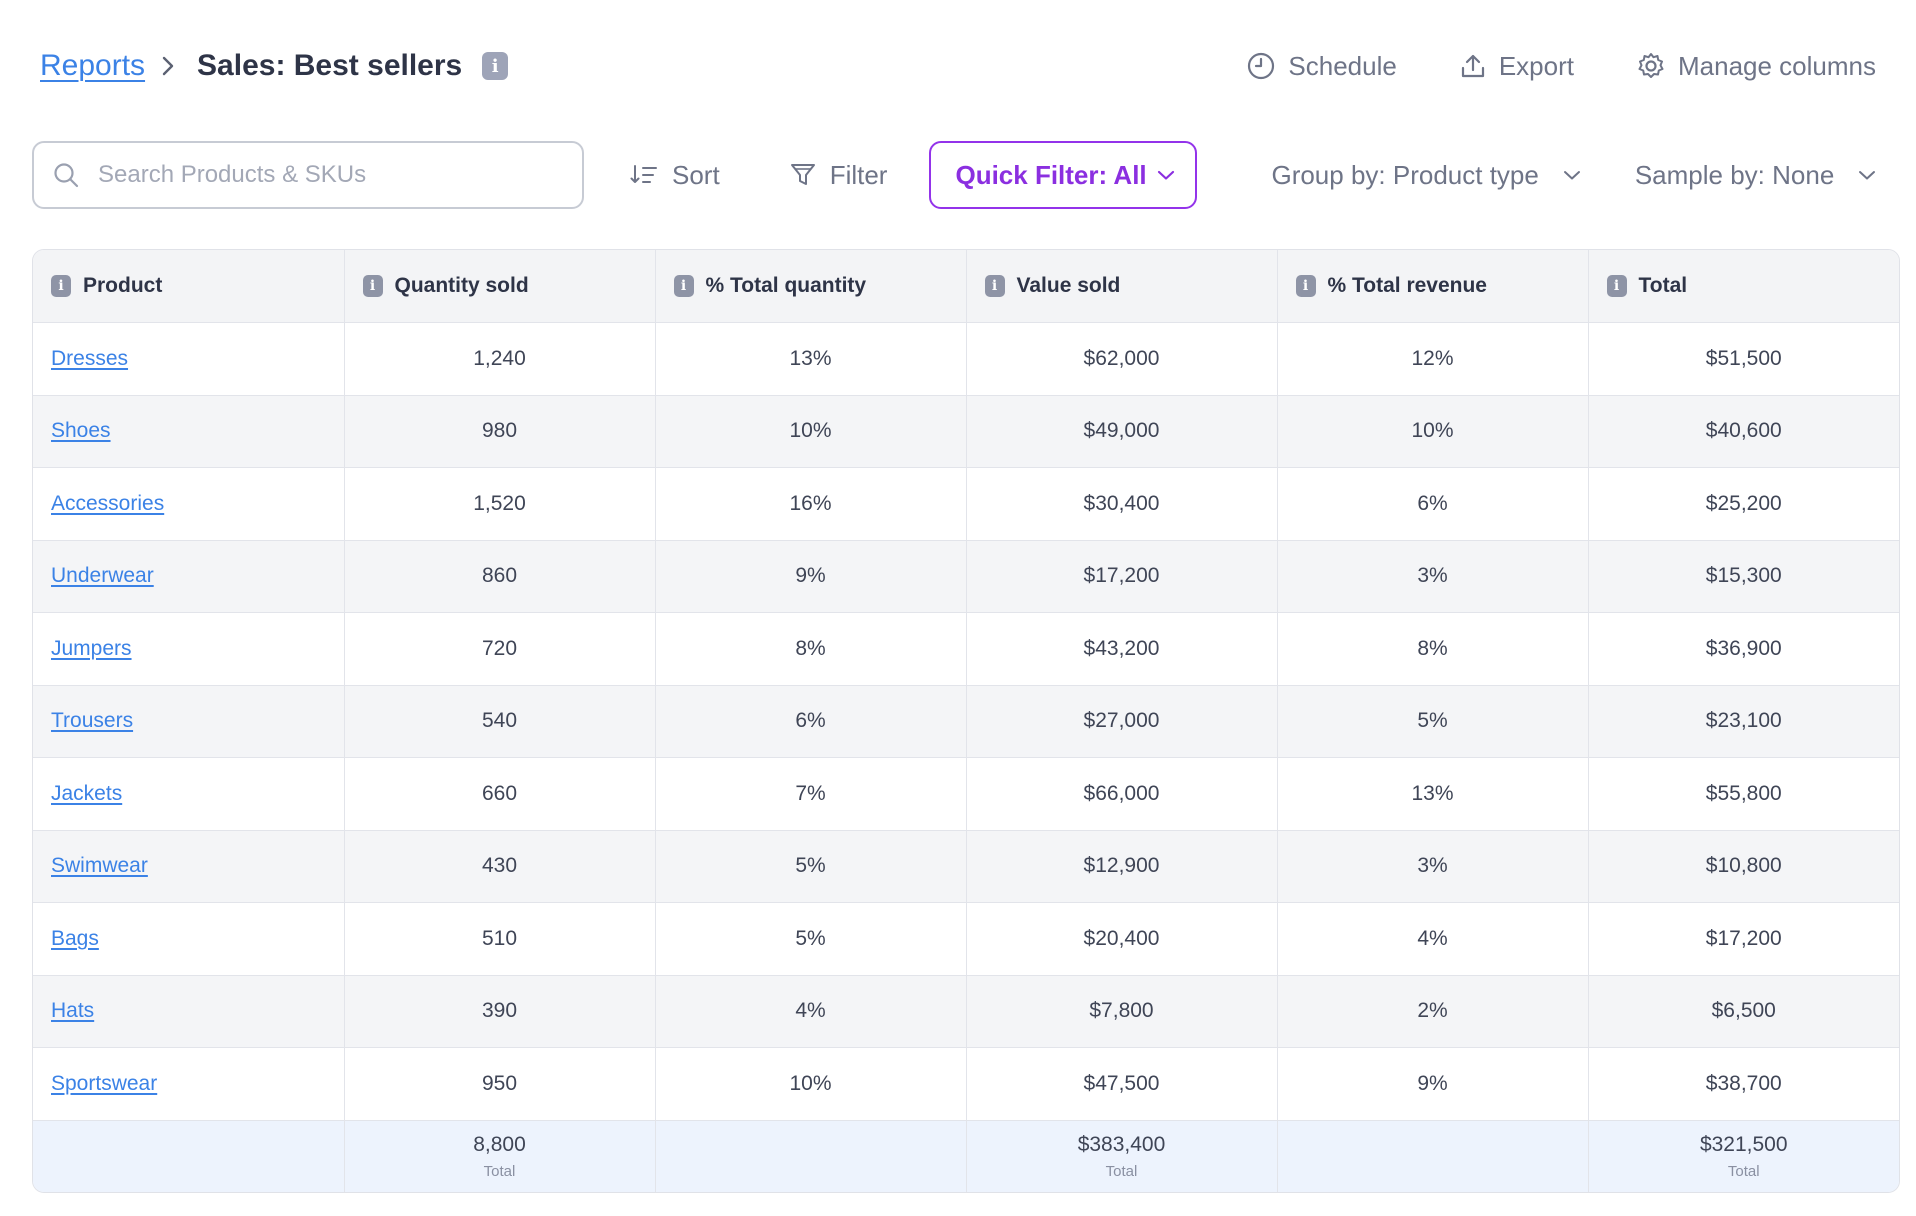 The width and height of the screenshot is (1916, 1216). I want to click on product-link: Dresses, so click(90, 358).